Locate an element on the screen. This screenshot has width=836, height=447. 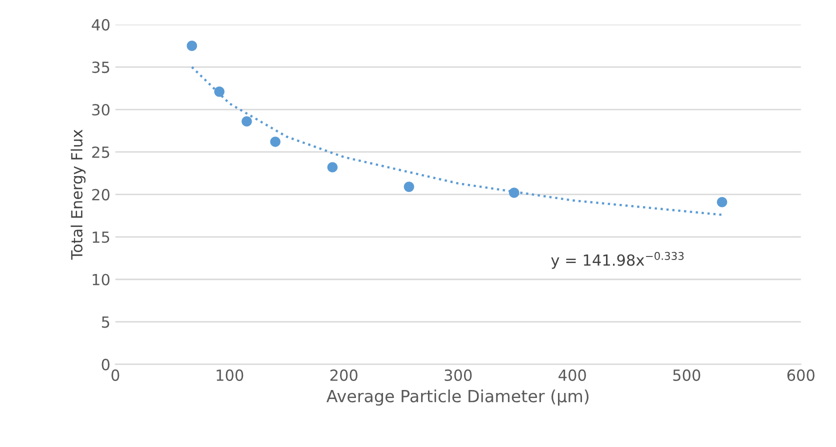
x-tick-label: 300 is located at coordinates (458, 375).